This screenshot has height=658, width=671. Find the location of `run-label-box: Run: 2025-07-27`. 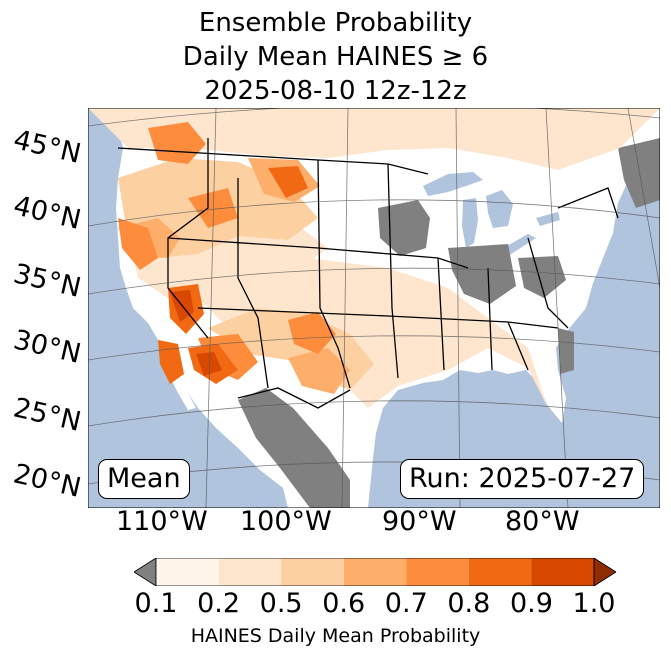

run-label-box: Run: 2025-07-27 is located at coordinates (522, 479).